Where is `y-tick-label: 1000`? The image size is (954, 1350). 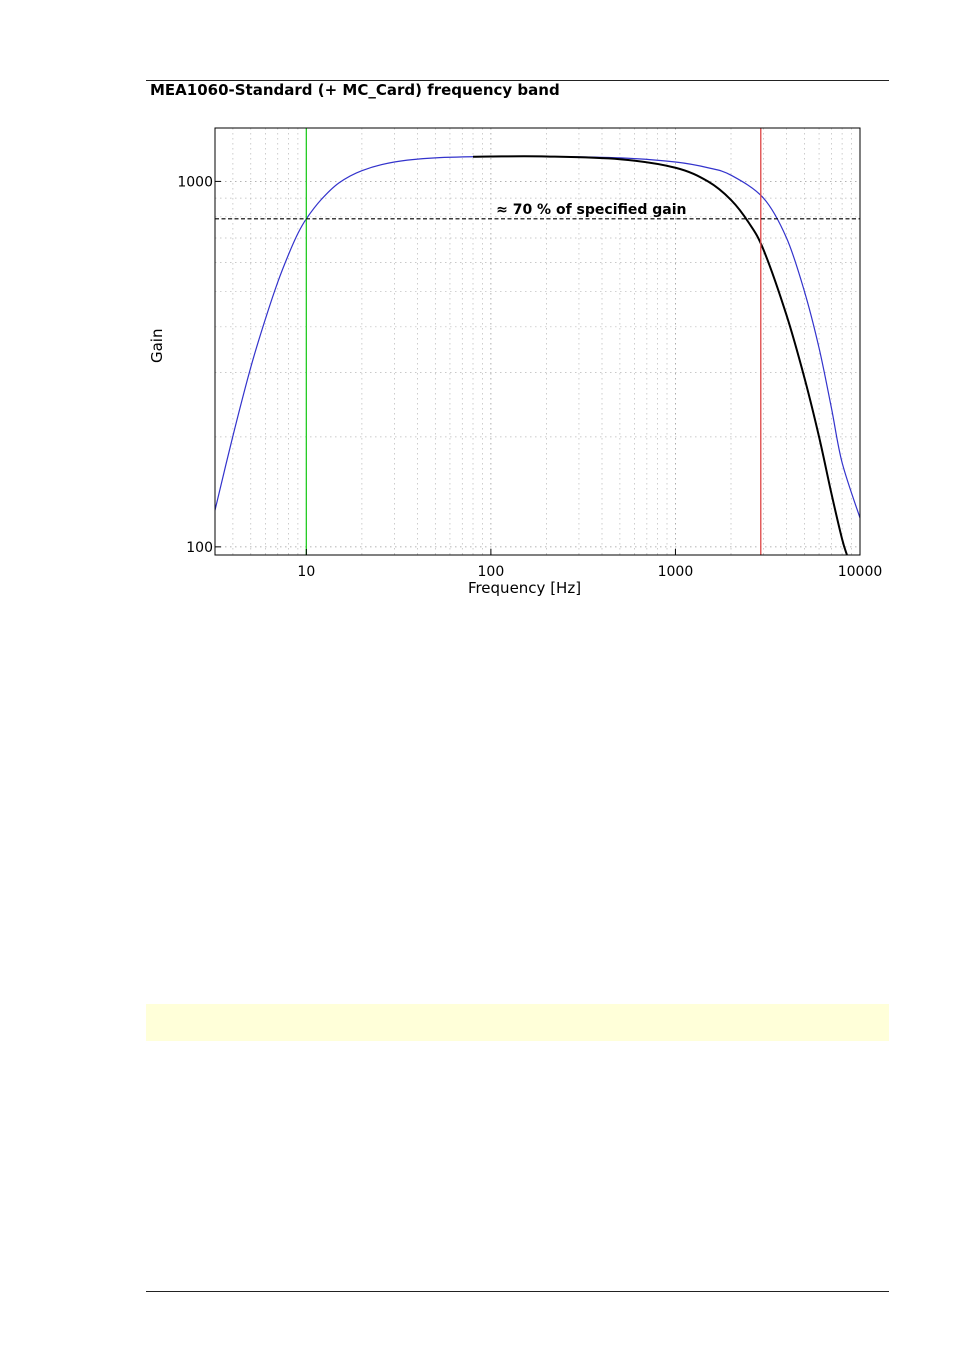 y-tick-label: 1000 is located at coordinates (195, 182).